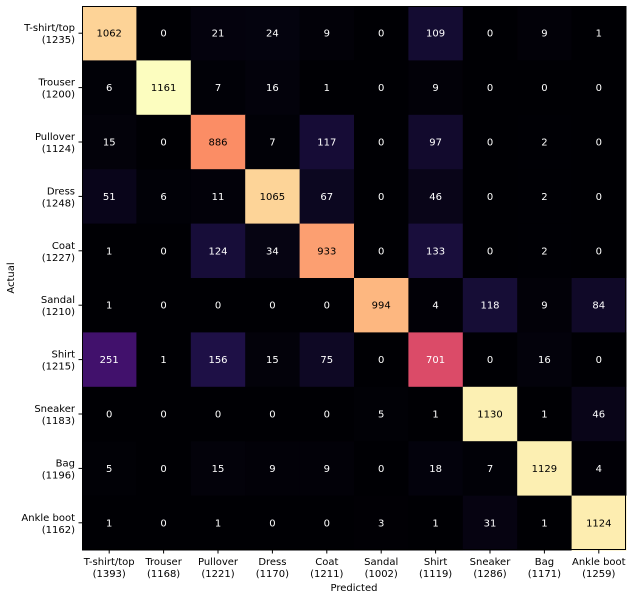  Describe the element at coordinates (435, 360) in the screenshot. I see `cell-value-label: 701` at that location.